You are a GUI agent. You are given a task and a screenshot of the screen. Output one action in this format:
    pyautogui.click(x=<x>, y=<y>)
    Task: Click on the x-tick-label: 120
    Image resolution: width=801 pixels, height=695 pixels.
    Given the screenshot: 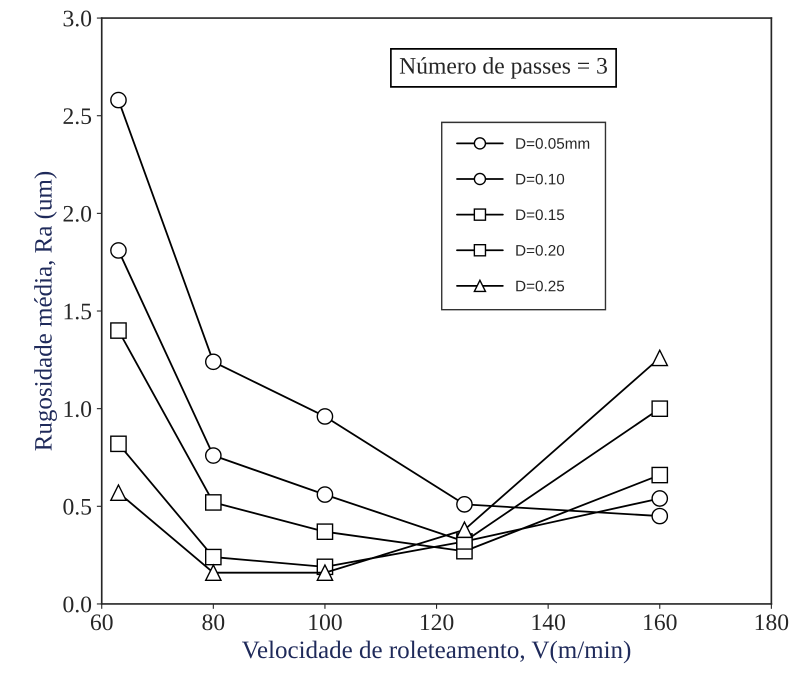 What is the action you would take?
    pyautogui.click(x=437, y=622)
    